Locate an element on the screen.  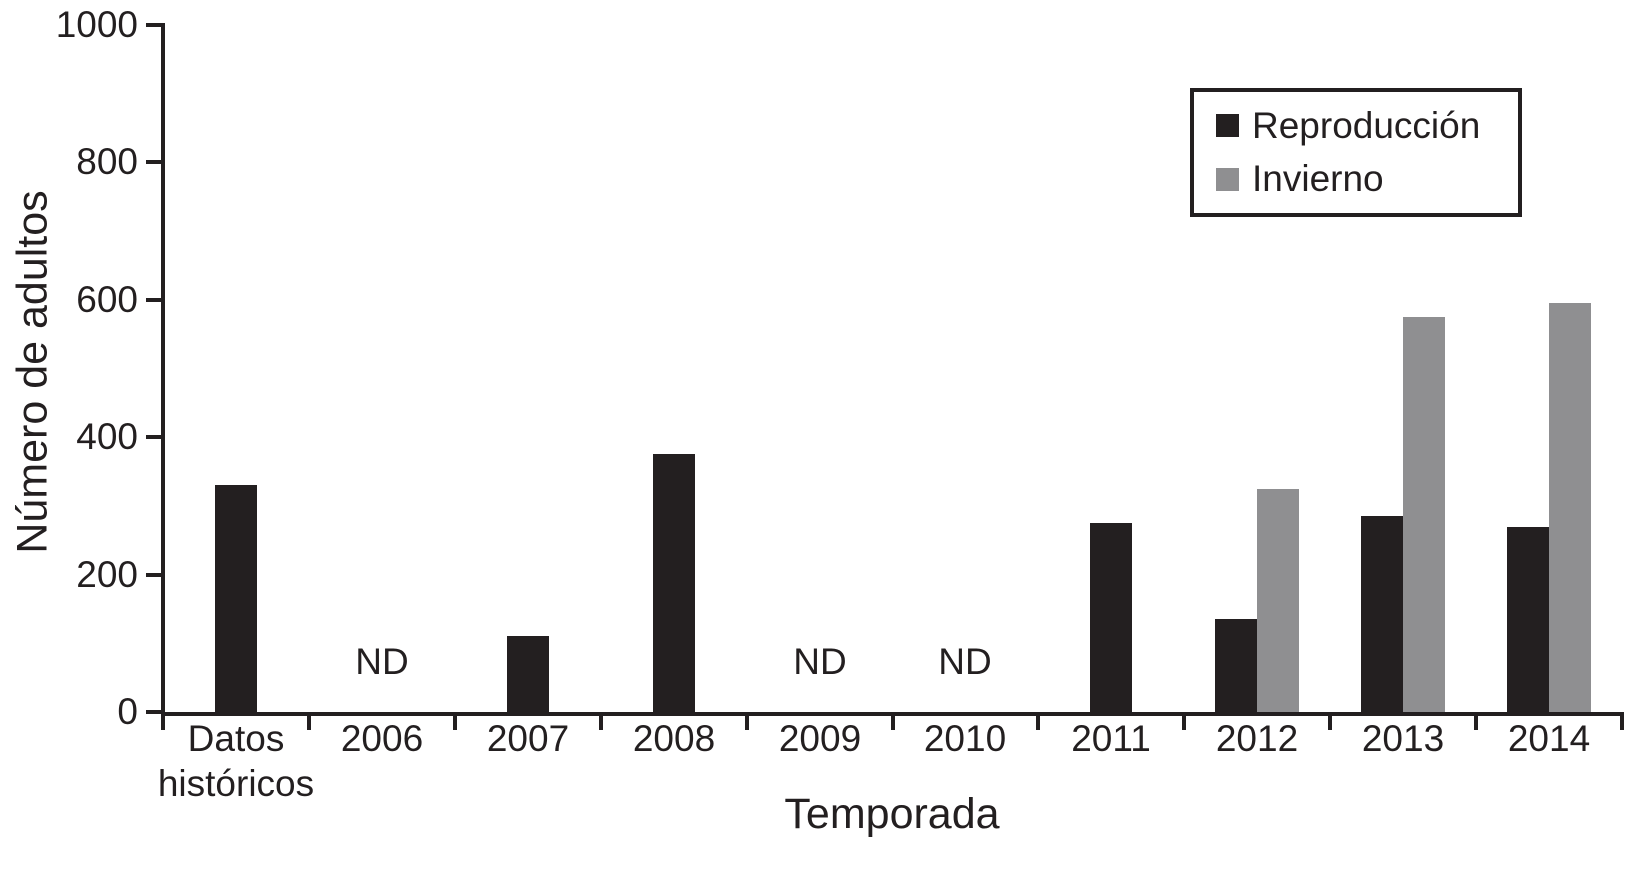
legend-label-invierno: Invierno is located at coordinates (1318, 179).